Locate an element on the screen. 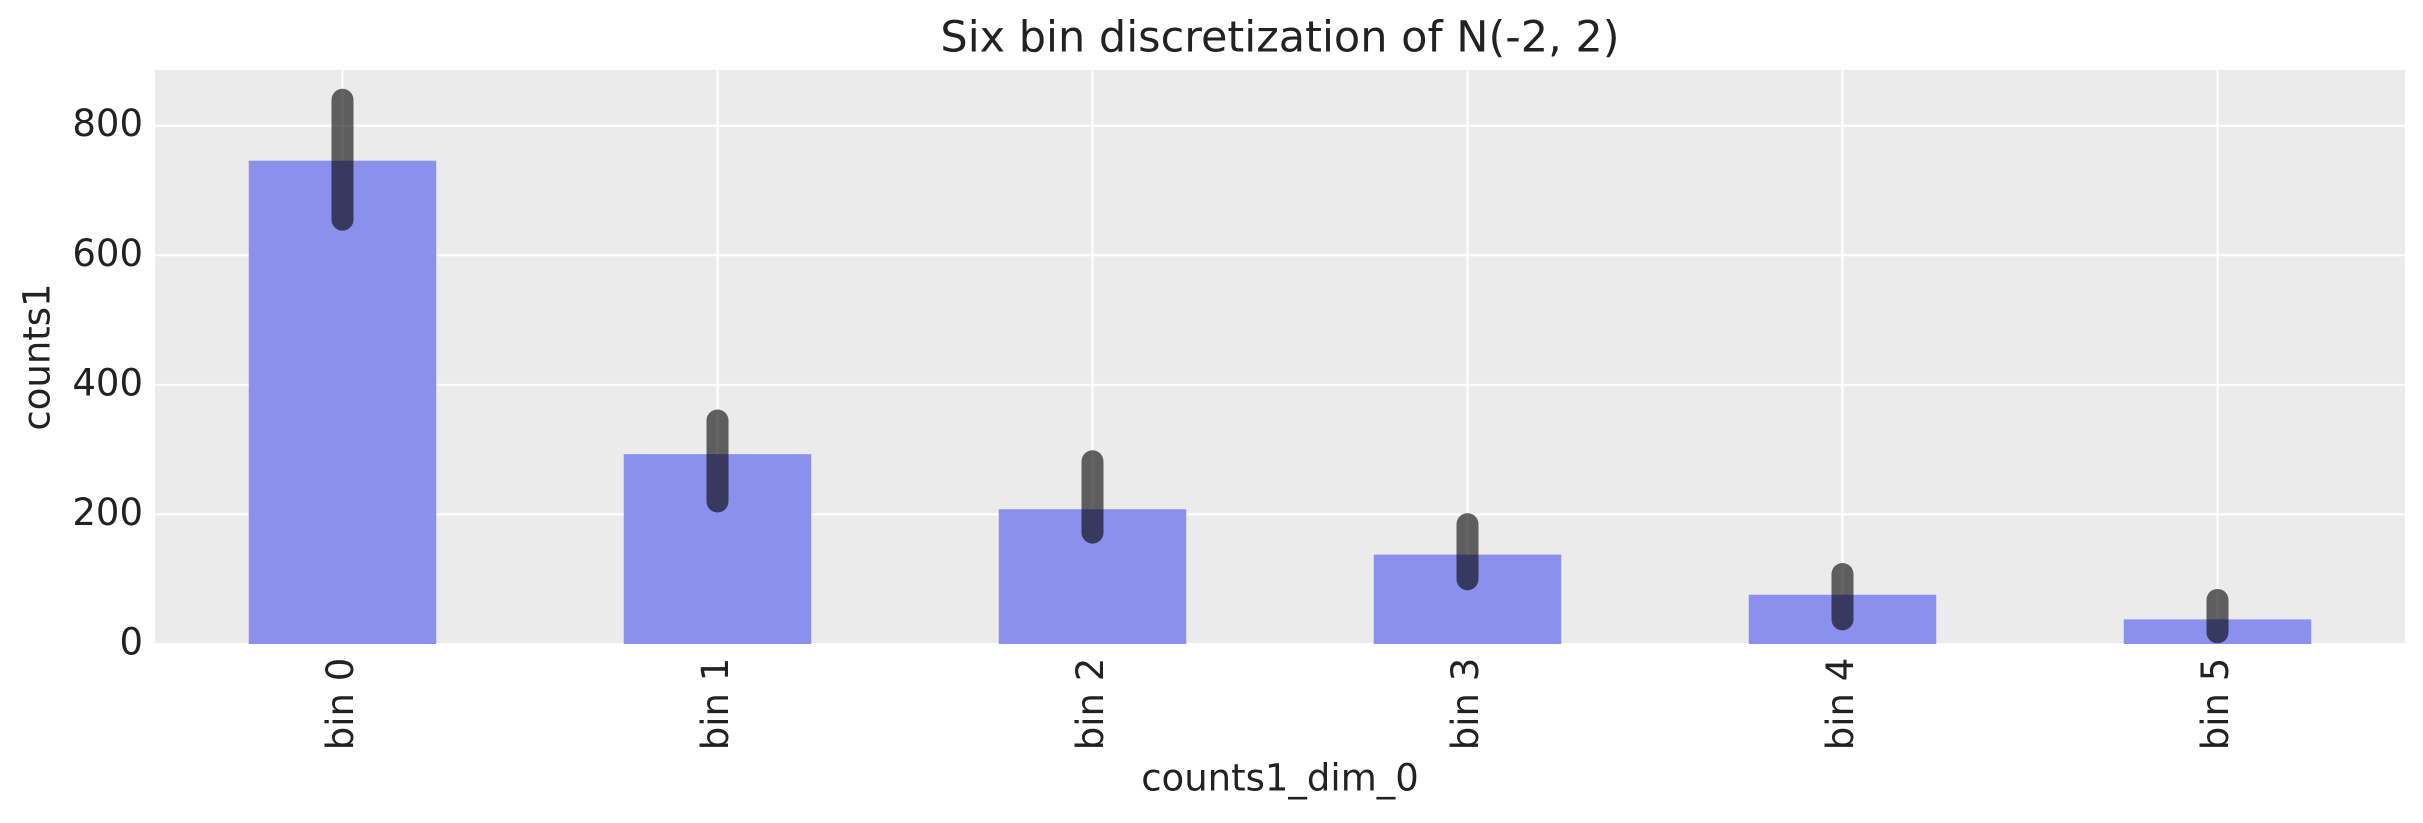 Image resolution: width=2423 pixels, height=823 pixels. x-tick-label: bin 2 is located at coordinates (1090, 704).